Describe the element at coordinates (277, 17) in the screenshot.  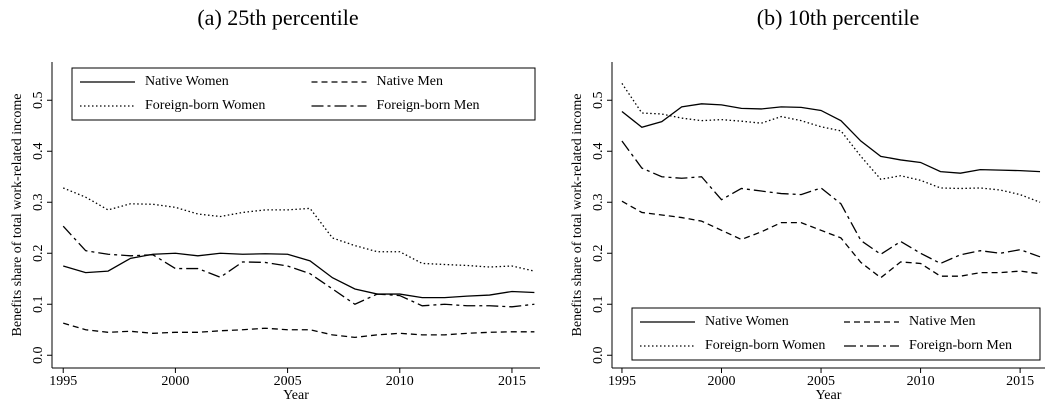
I see `panel-title: (a) 25th percentile` at that location.